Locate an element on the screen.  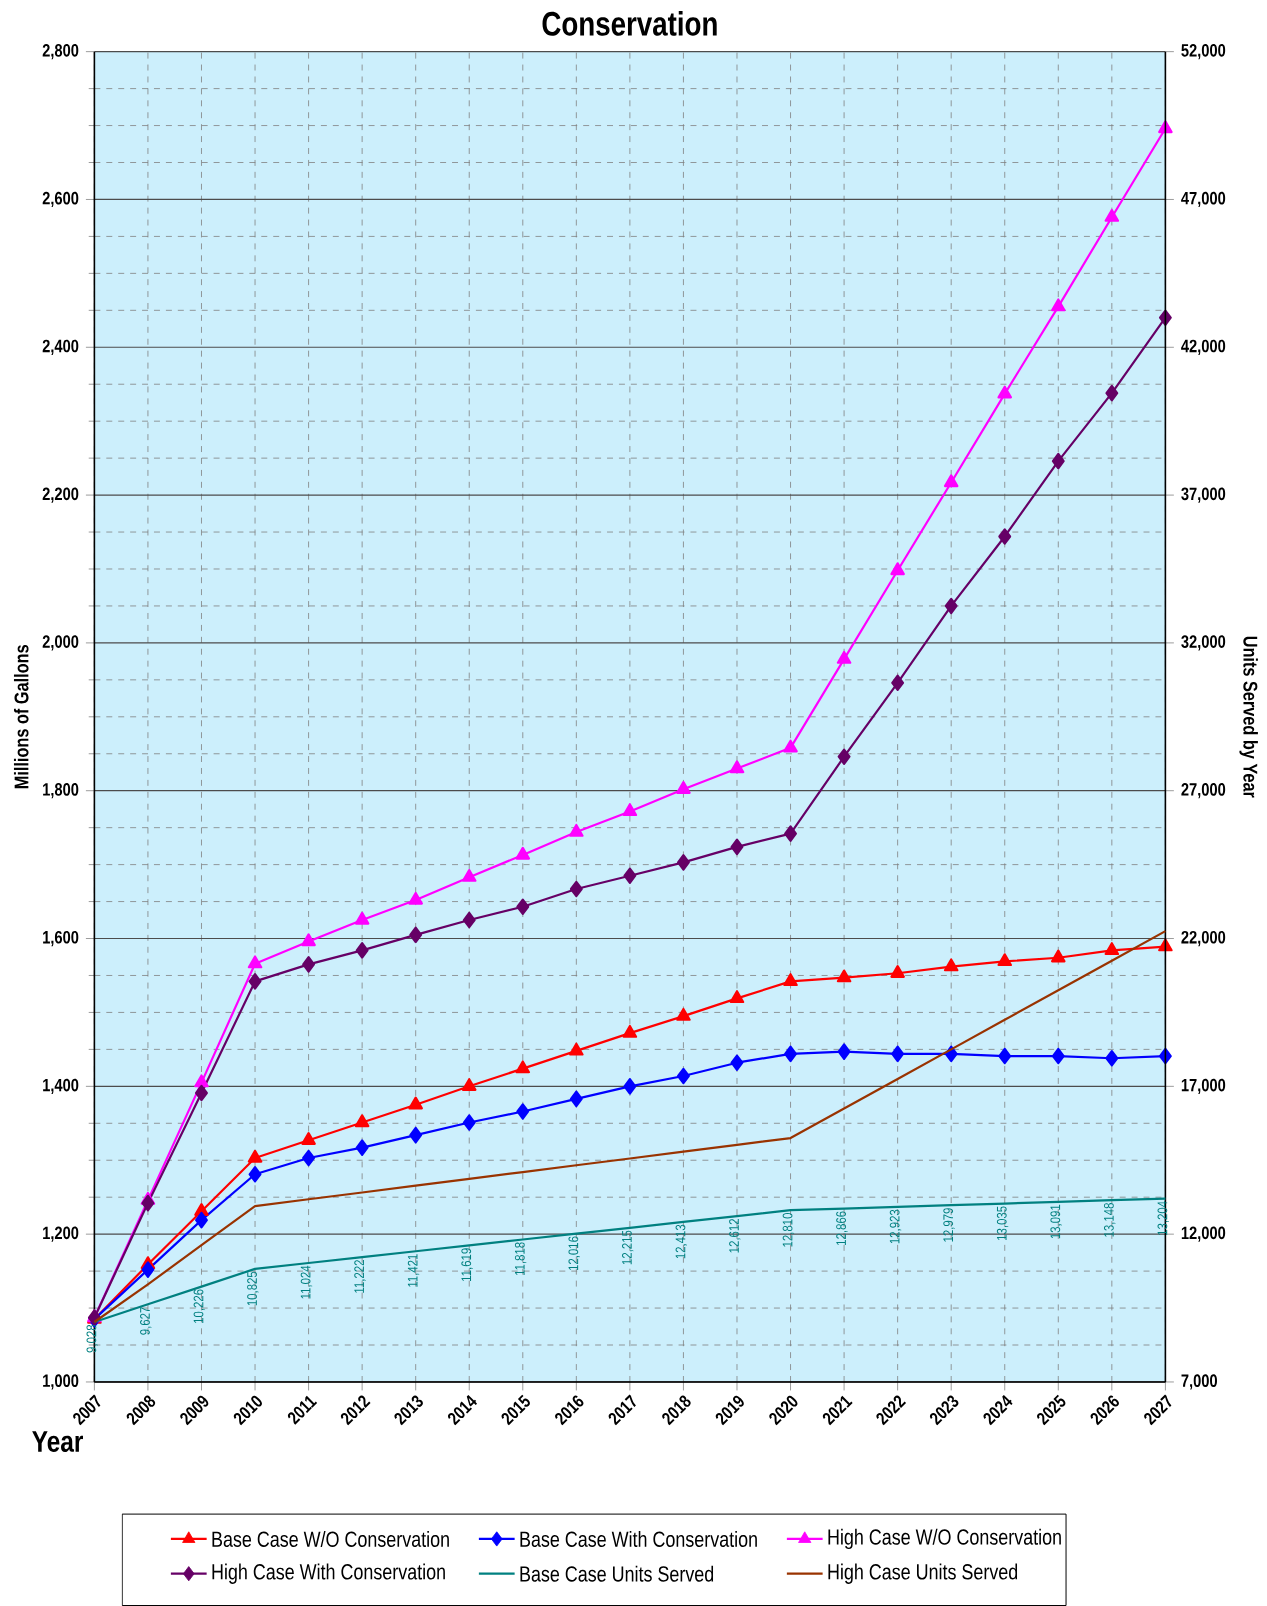
data-label: 12,413 is located at coordinates (681, 1241).